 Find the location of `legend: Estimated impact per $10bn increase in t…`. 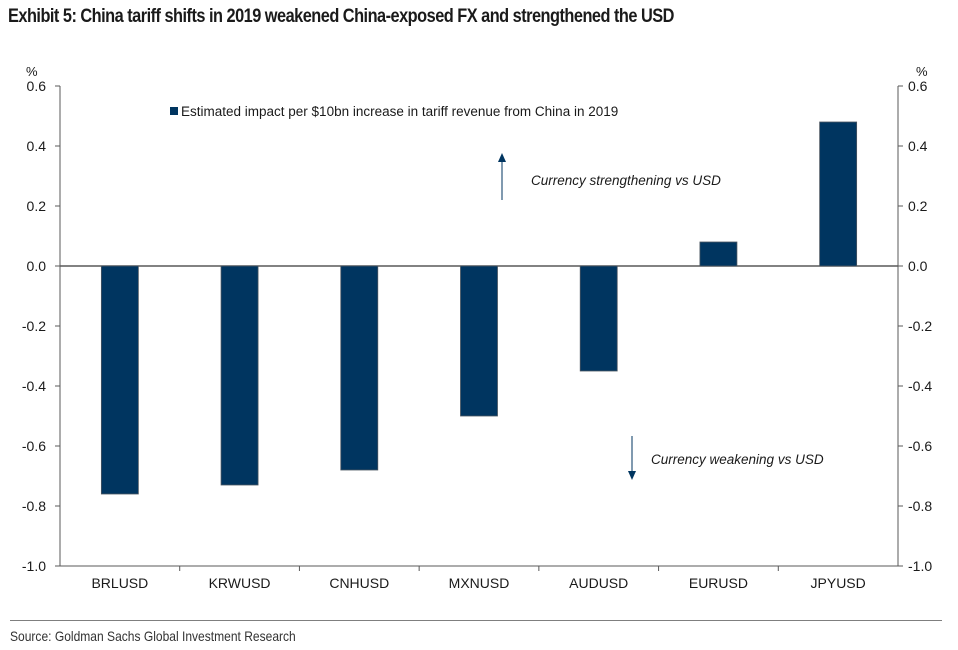

legend: Estimated impact per $10bn increase in t… is located at coordinates (394, 111).